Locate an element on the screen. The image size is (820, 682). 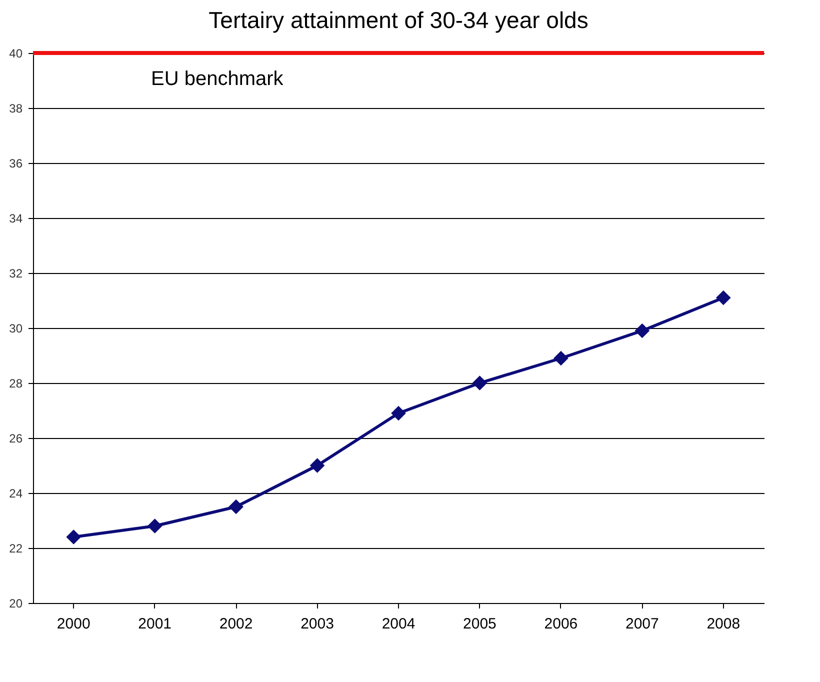
y-tick-label: 24 is located at coordinates (16, 493).